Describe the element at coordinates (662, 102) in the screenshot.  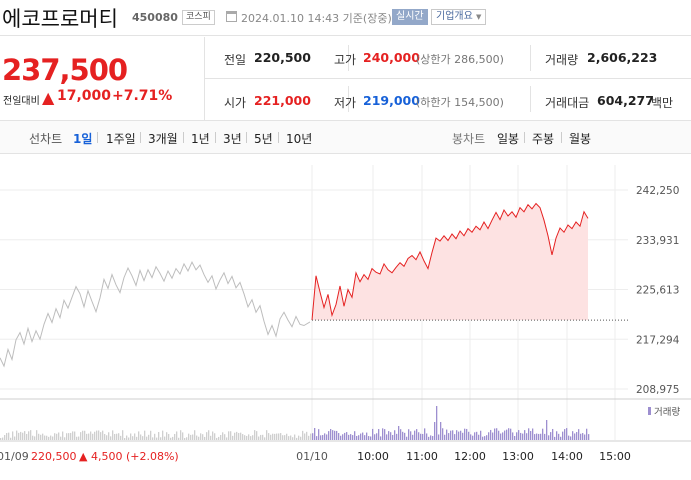
I see `amount-unit: 백만` at that location.